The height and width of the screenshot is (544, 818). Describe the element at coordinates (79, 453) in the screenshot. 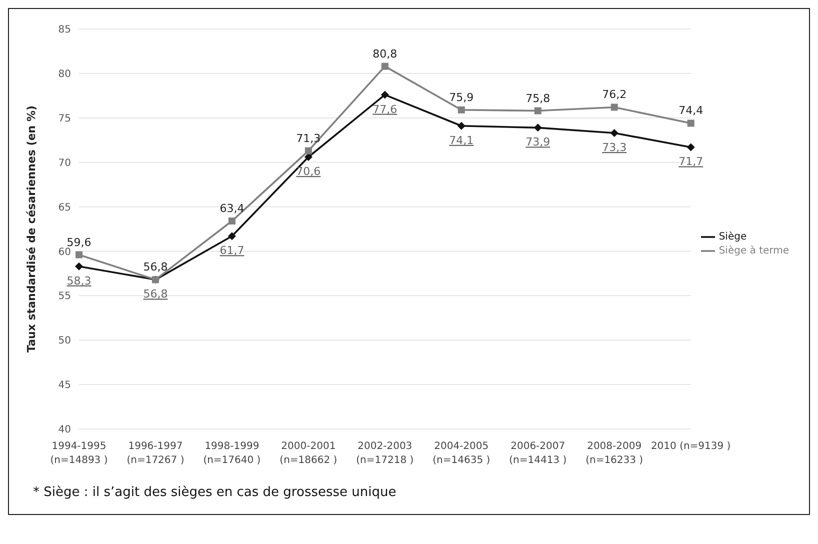

I see `x-tick-label: 1994-1995 (n=14893 )` at that location.